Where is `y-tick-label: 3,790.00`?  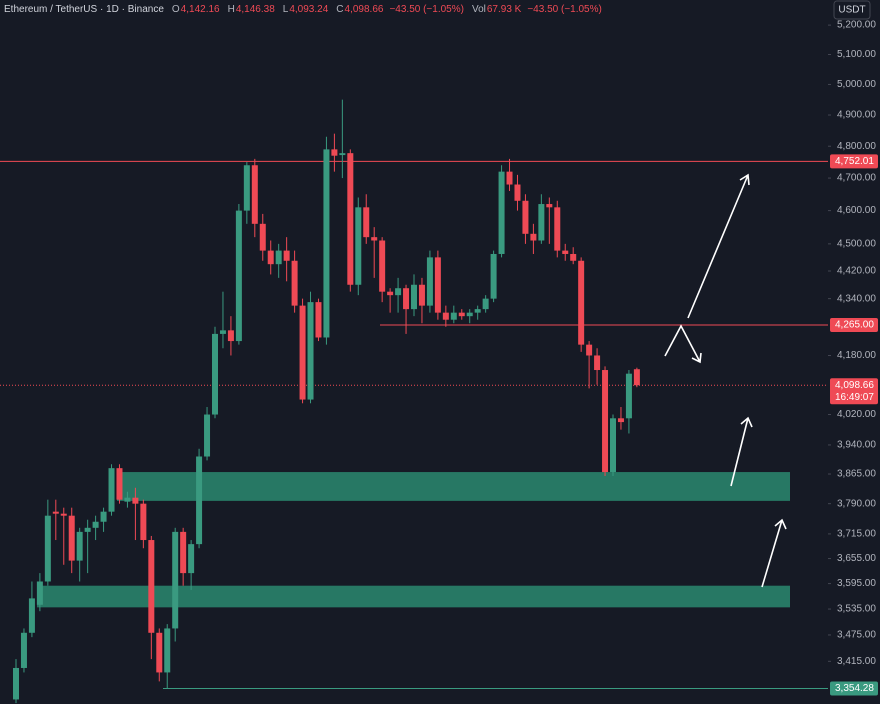 y-tick-label: 3,790.00 is located at coordinates (856, 503).